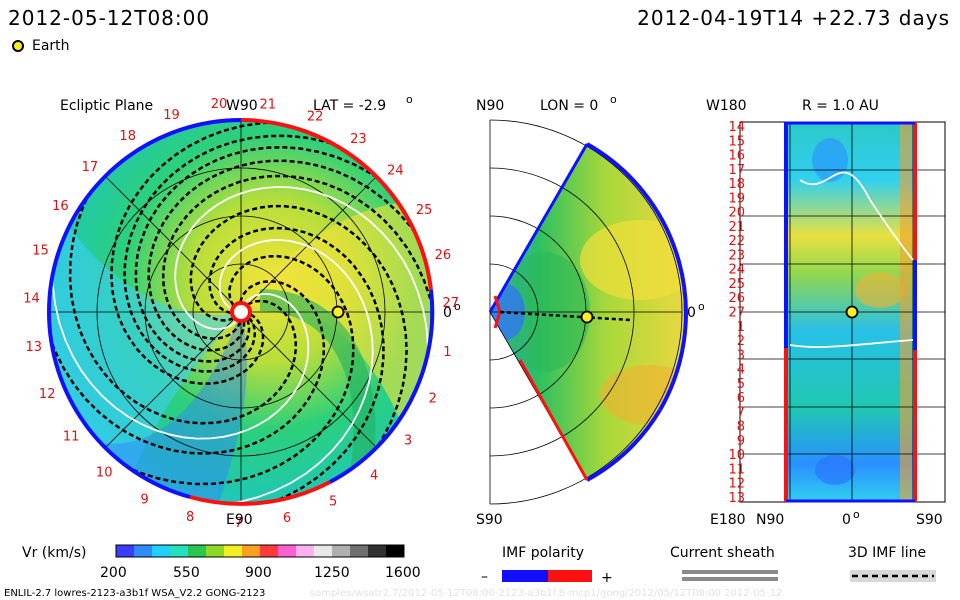 The height and width of the screenshot is (600, 960). What do you see at coordinates (736, 298) in the screenshot?
I see `radial-row-label-26: 26` at bounding box center [736, 298].